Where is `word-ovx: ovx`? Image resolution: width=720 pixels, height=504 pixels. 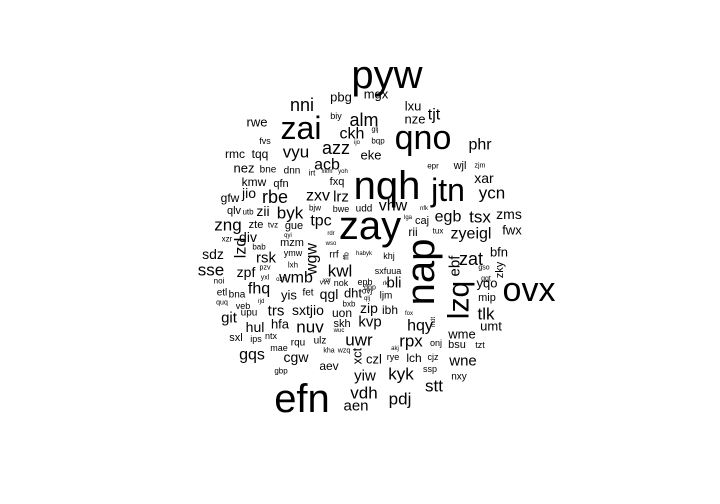 word-ovx: ovx is located at coordinates (529, 290).